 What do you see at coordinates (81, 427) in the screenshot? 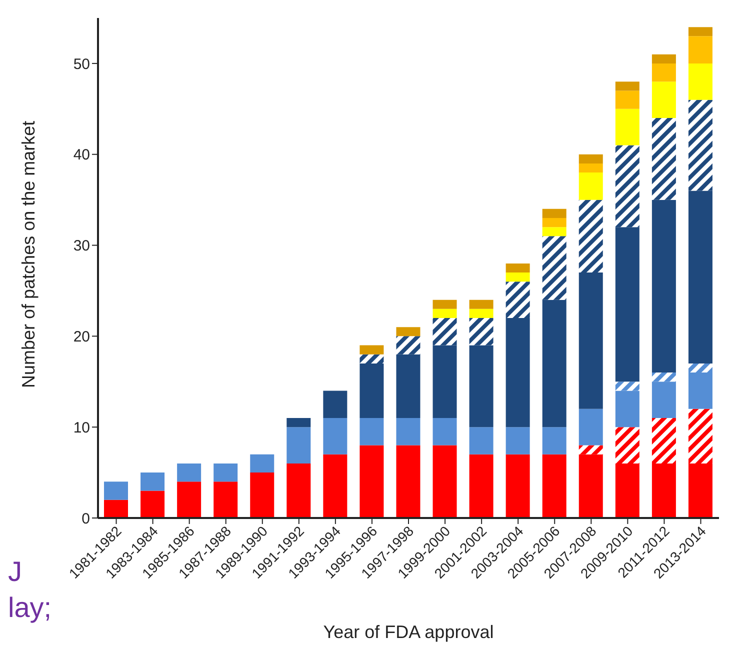
I see `y-tick-label: 10` at bounding box center [81, 427].